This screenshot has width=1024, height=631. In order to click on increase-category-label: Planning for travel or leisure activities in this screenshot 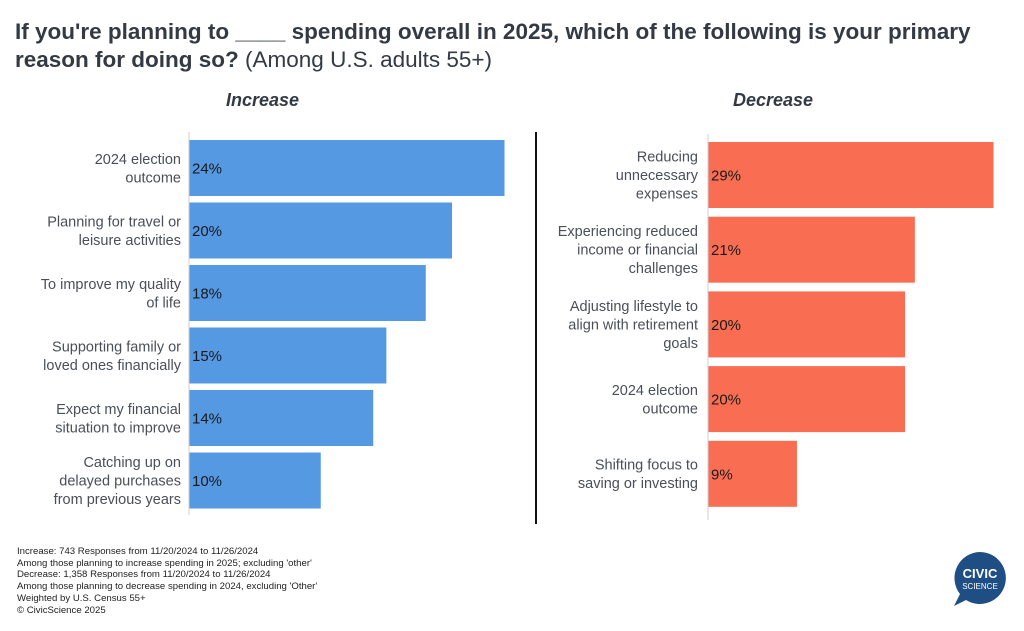, I will do `click(114, 231)`.